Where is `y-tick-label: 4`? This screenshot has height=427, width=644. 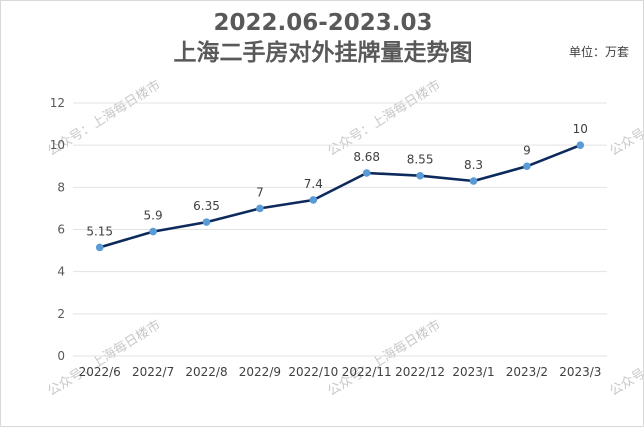 y-tick-label: 4 is located at coordinates (61, 272).